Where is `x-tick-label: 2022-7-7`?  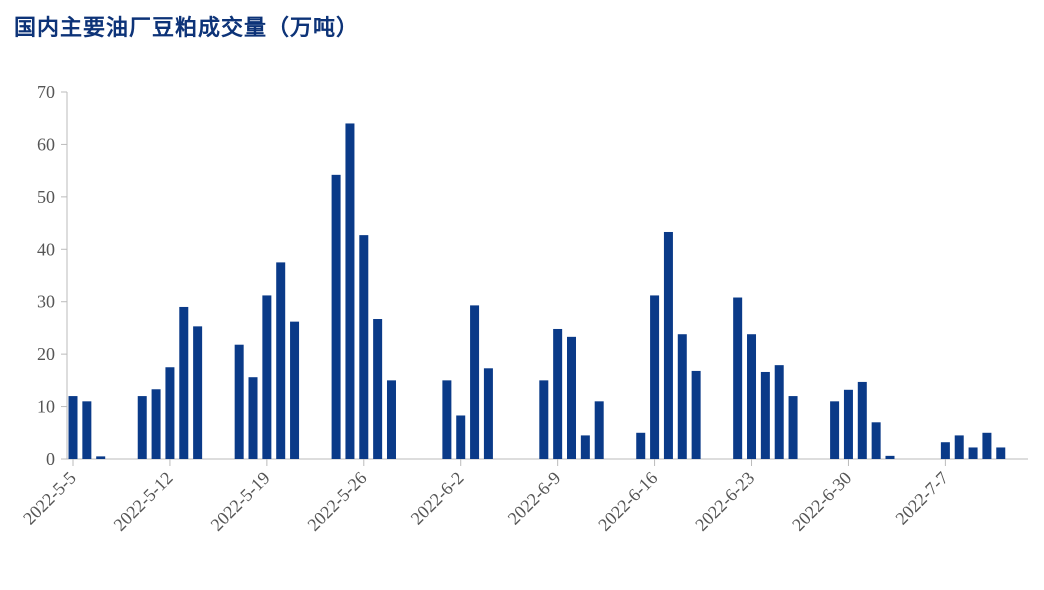 x-tick-label: 2022-7-7 is located at coordinates (921, 498).